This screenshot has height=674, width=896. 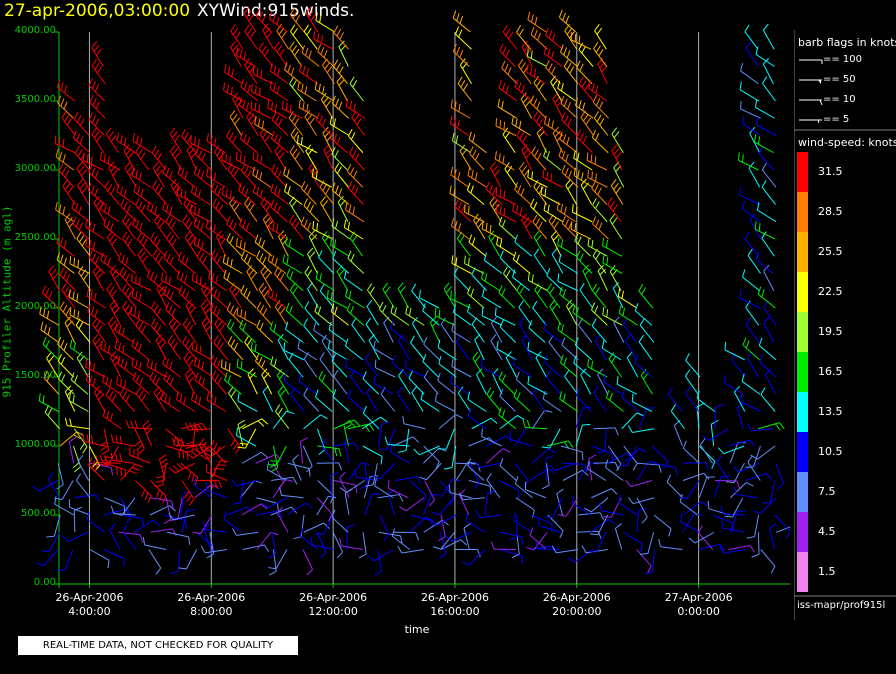 What do you see at coordinates (827, 531) in the screenshot?
I see `speed-label: 4.5` at bounding box center [827, 531].